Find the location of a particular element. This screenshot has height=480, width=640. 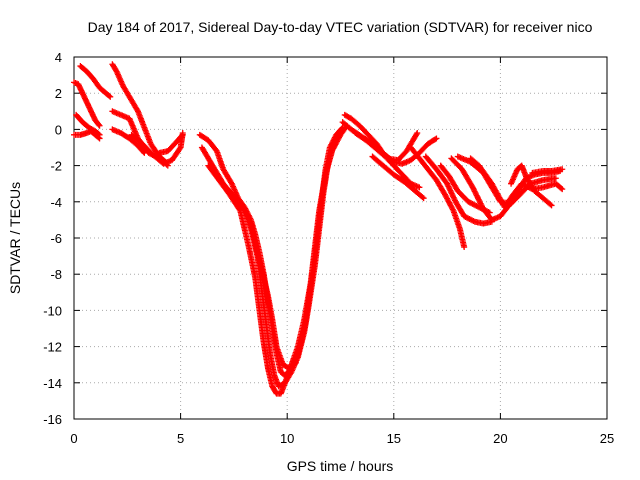

y-tick-label: -6 is located at coordinates (56, 238).